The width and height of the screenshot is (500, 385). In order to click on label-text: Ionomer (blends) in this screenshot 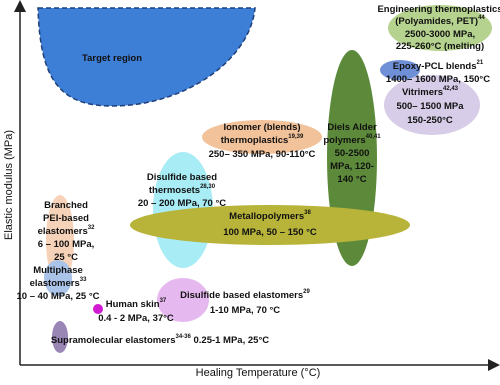, I will do `click(261, 127)`.